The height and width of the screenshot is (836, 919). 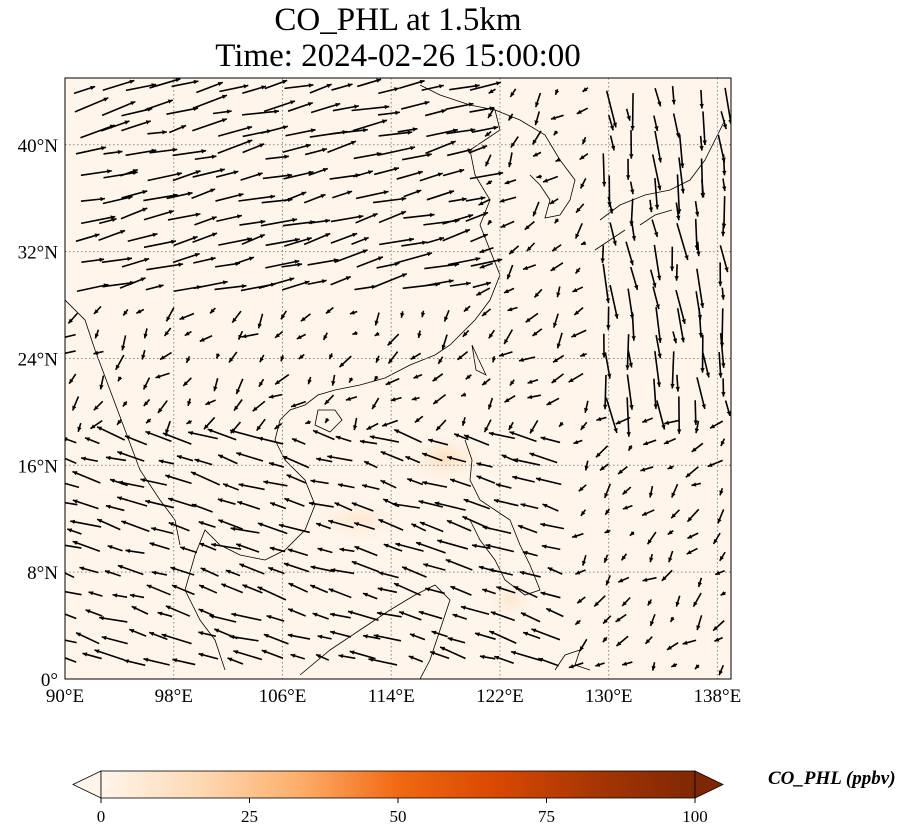 What do you see at coordinates (479, 360) in the screenshot?
I see `coastline-taiwan` at bounding box center [479, 360].